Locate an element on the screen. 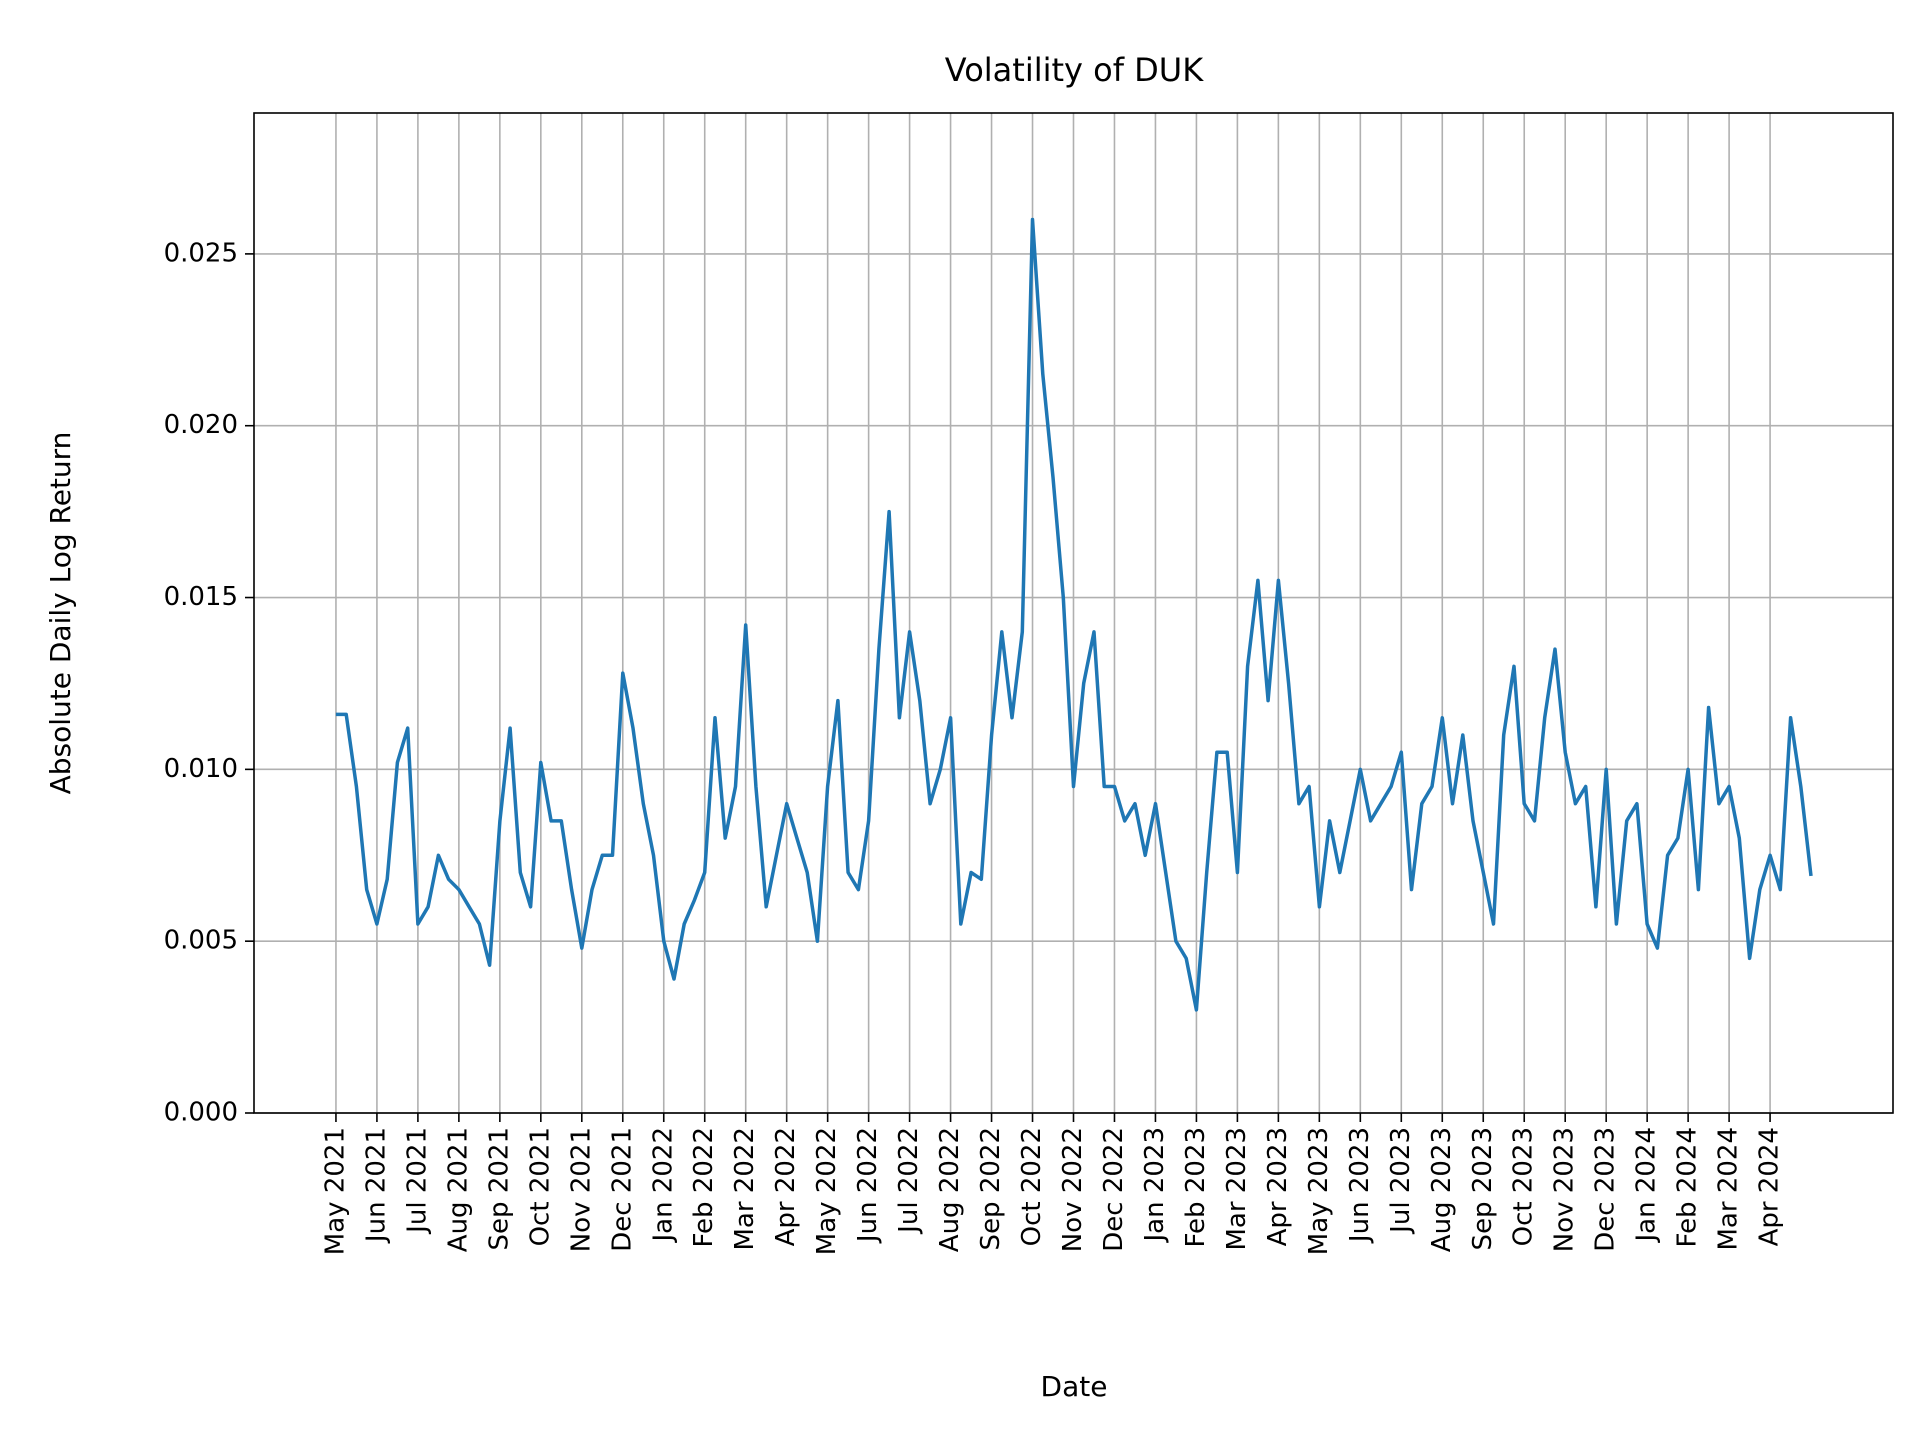 The width and height of the screenshot is (1920, 1440). x-tick-label: Aug 2022 is located at coordinates (950, 1189).